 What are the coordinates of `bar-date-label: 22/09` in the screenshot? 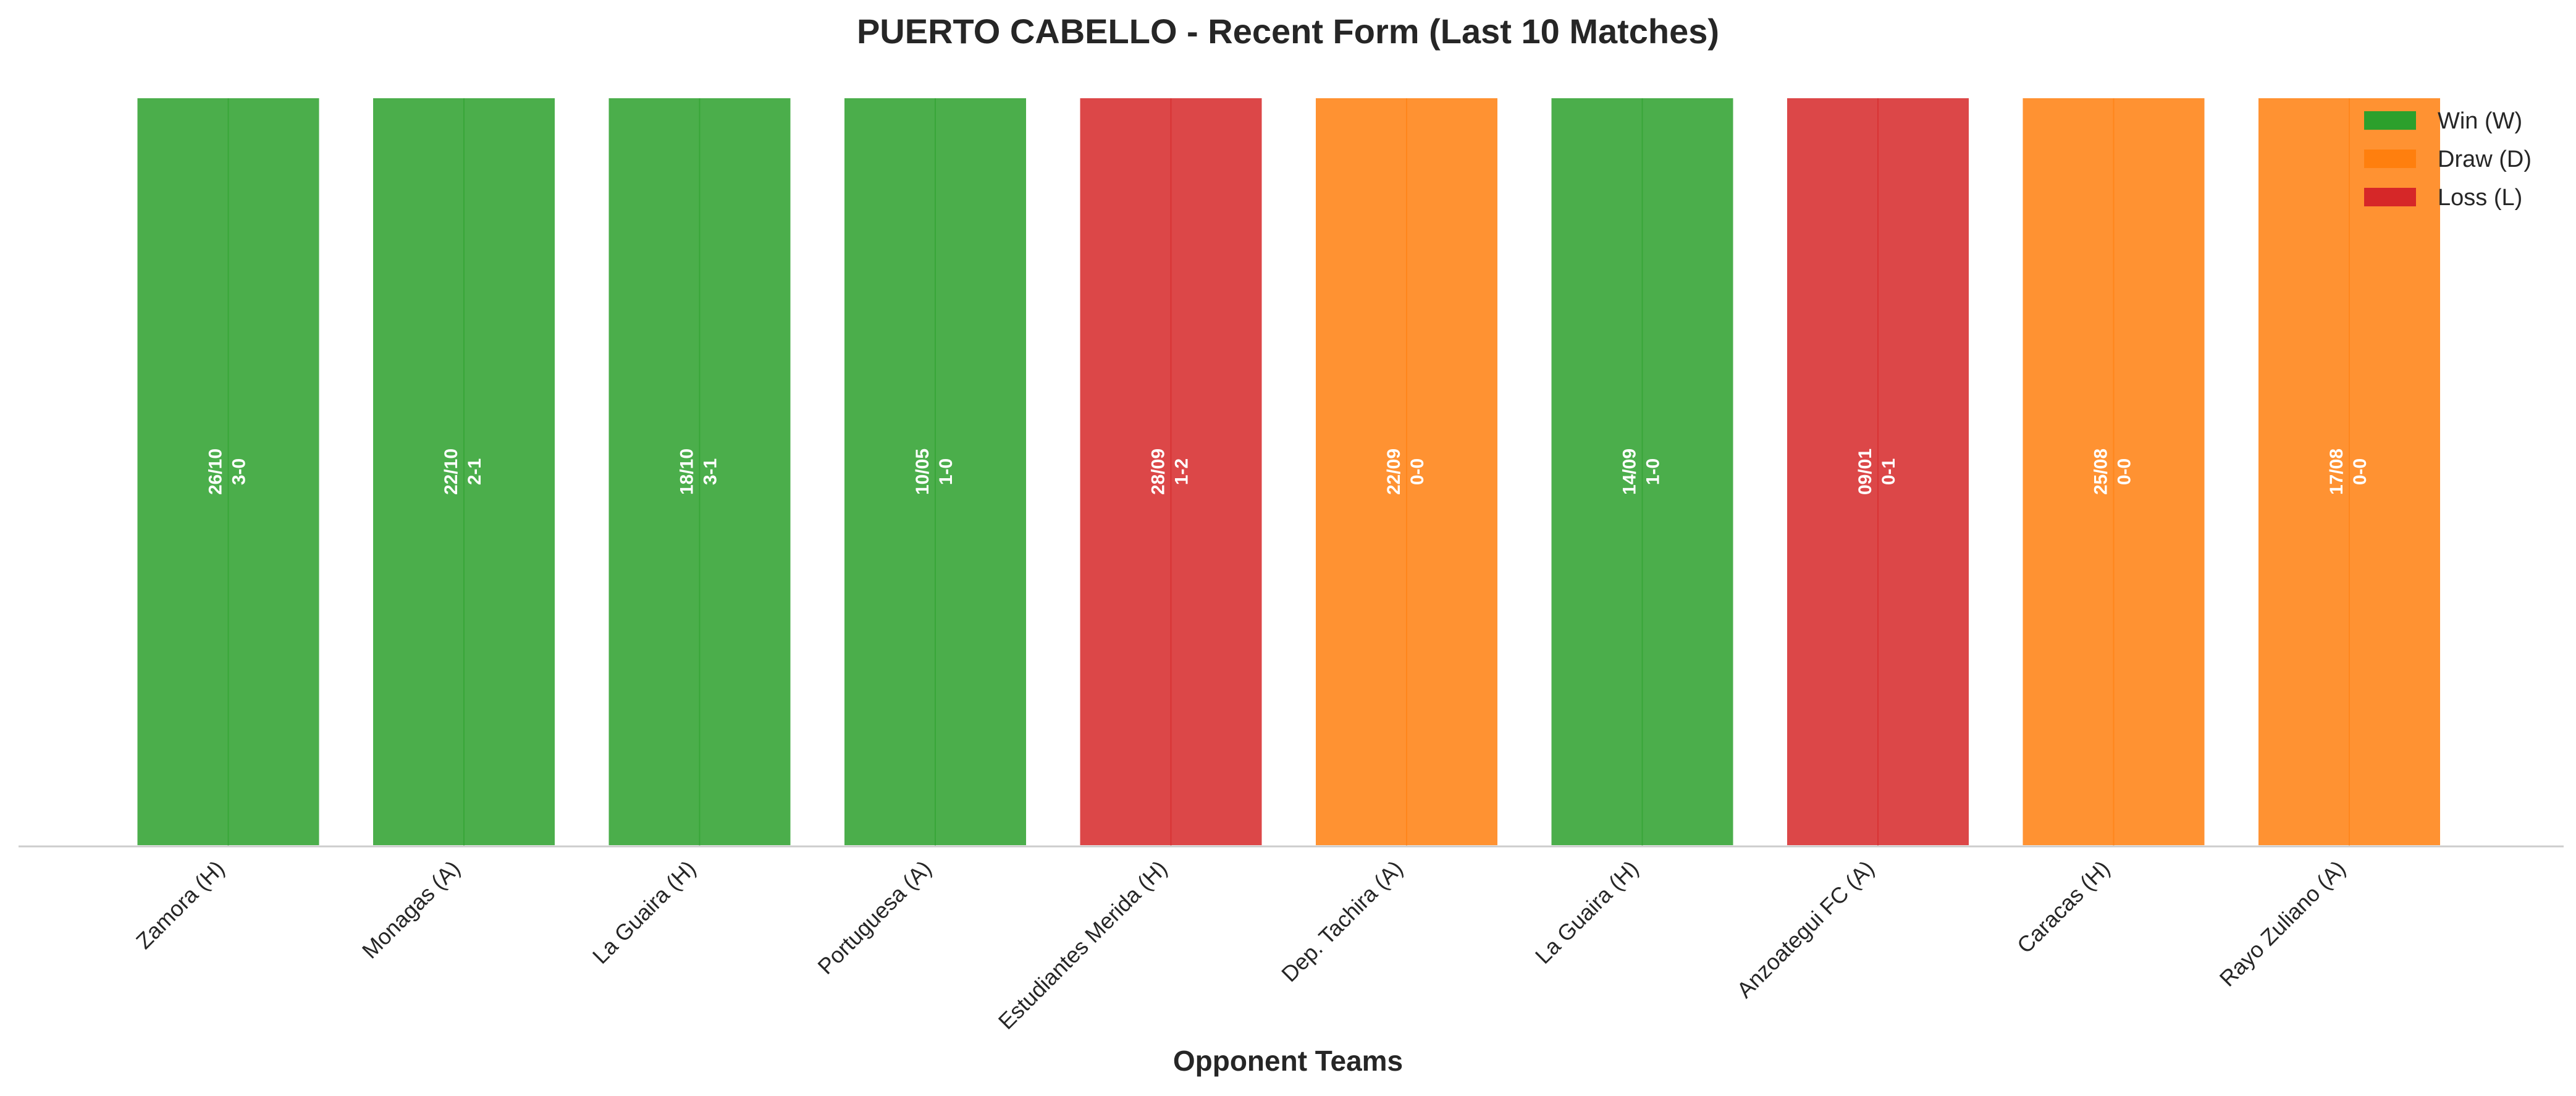 It's located at (1394, 472).